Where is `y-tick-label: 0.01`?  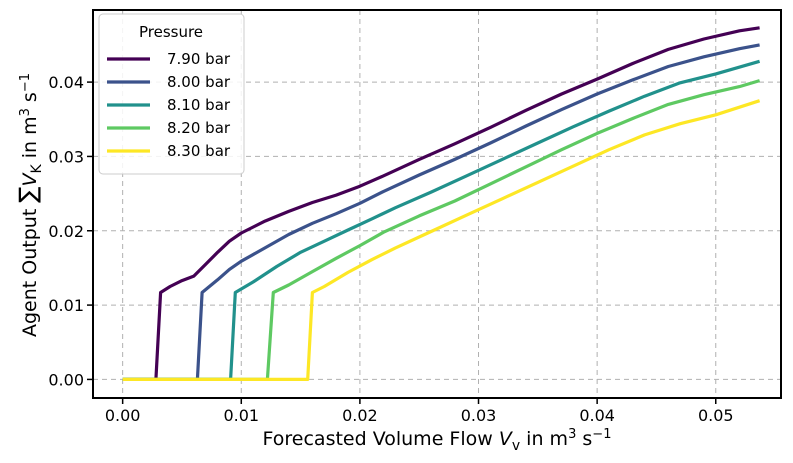 y-tick-label: 0.01 is located at coordinates (66, 305).